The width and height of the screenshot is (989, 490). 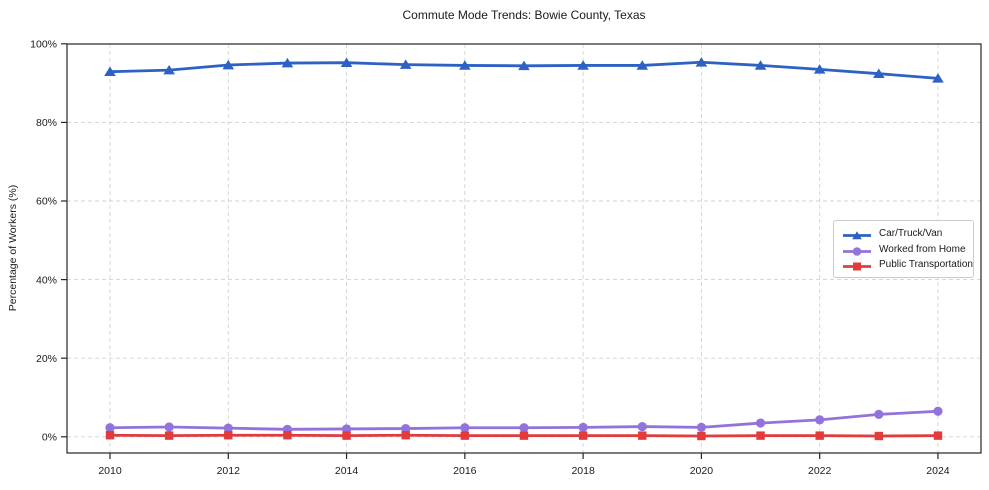 What do you see at coordinates (857, 234) in the screenshot?
I see `car-truck-van-line-icon` at bounding box center [857, 234].